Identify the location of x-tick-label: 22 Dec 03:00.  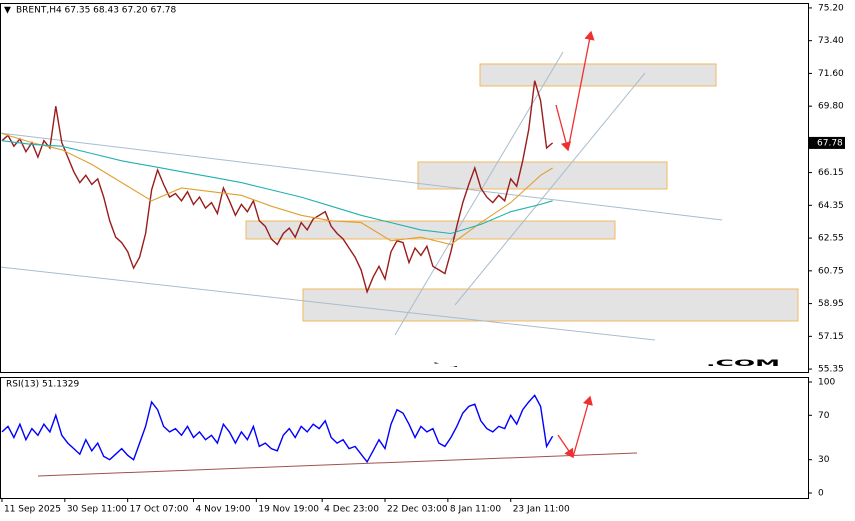
(417, 510).